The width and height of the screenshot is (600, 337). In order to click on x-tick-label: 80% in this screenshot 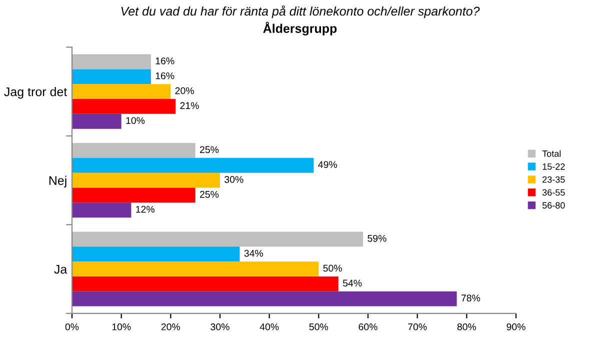, I will do `click(466, 326)`.